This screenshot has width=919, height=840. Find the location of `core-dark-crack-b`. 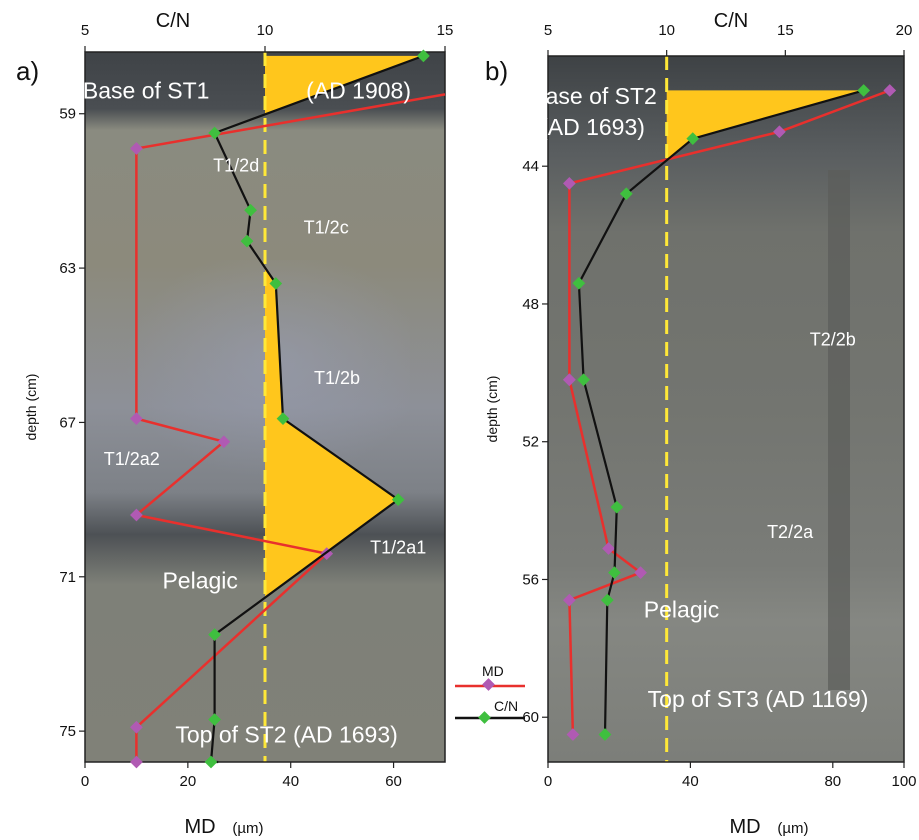

core-dark-crack-b is located at coordinates (839, 430).